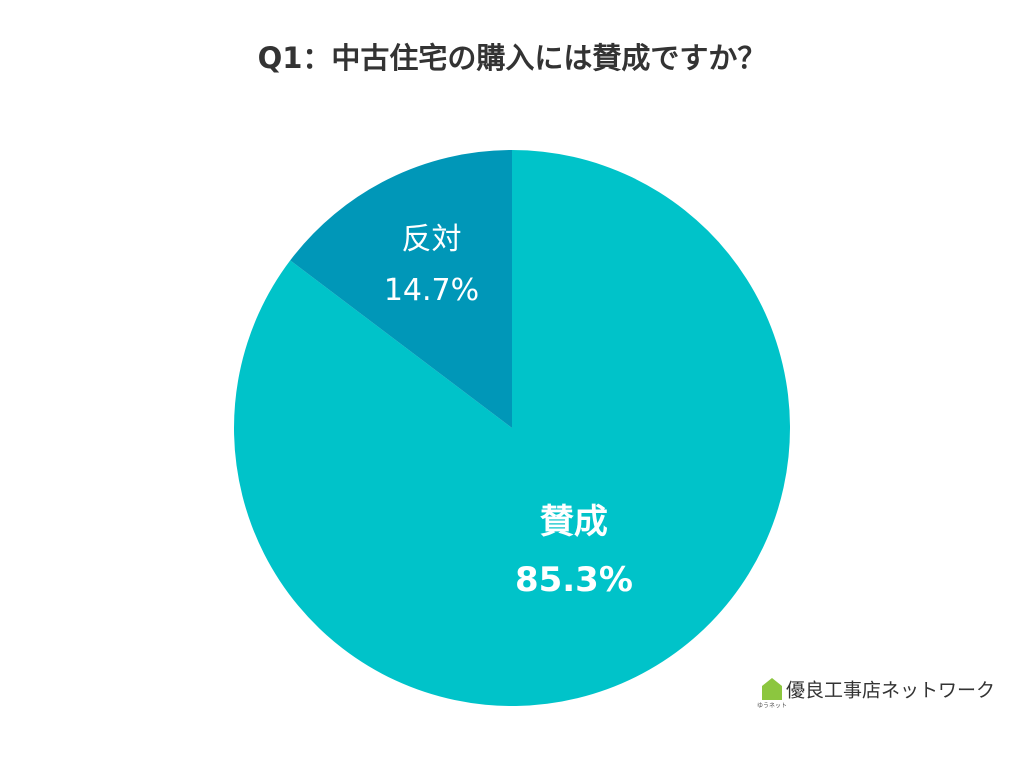 This screenshot has height=772, width=1024. Describe the element at coordinates (890, 691) in the screenshot. I see `logo-text: 優良工事店ネットワーク` at that location.